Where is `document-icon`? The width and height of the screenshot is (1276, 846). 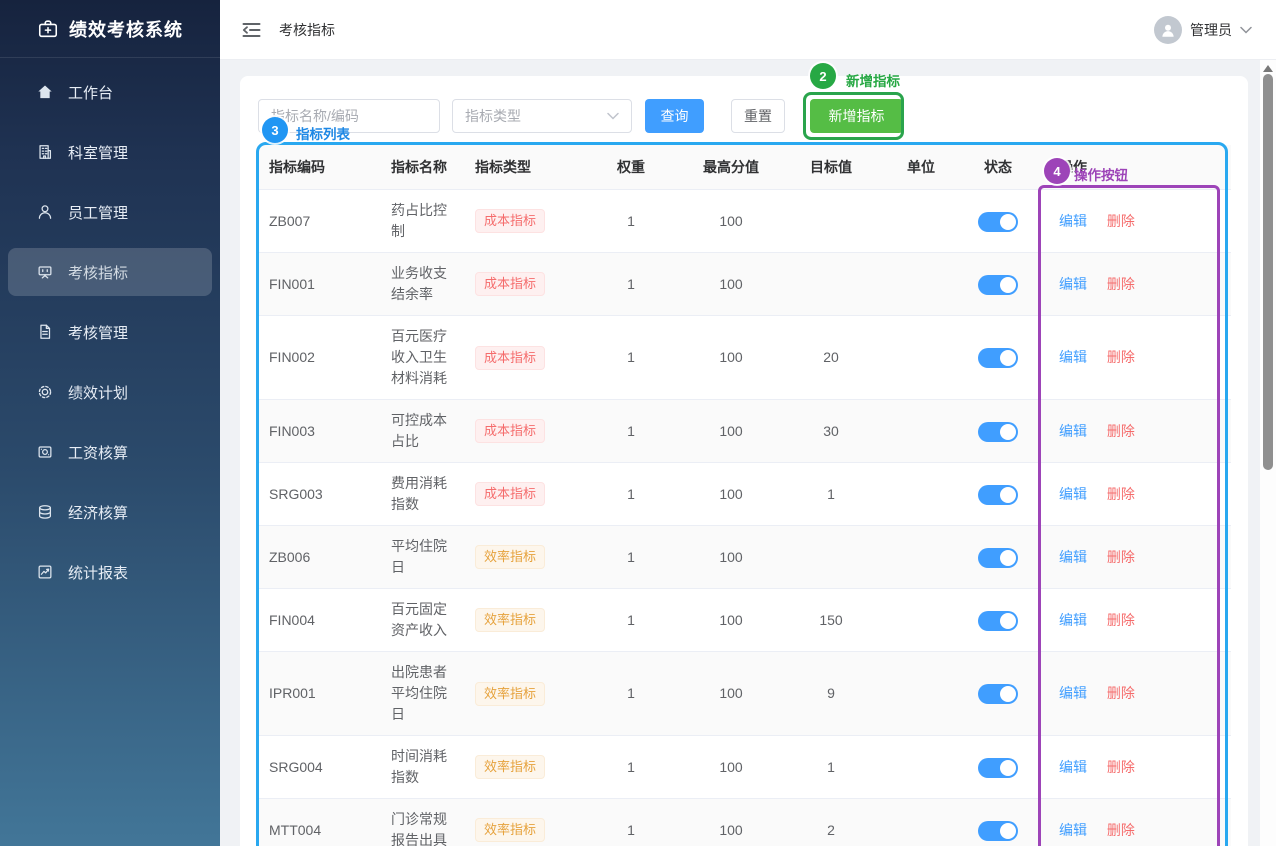
document-icon is located at coordinates (45, 332).